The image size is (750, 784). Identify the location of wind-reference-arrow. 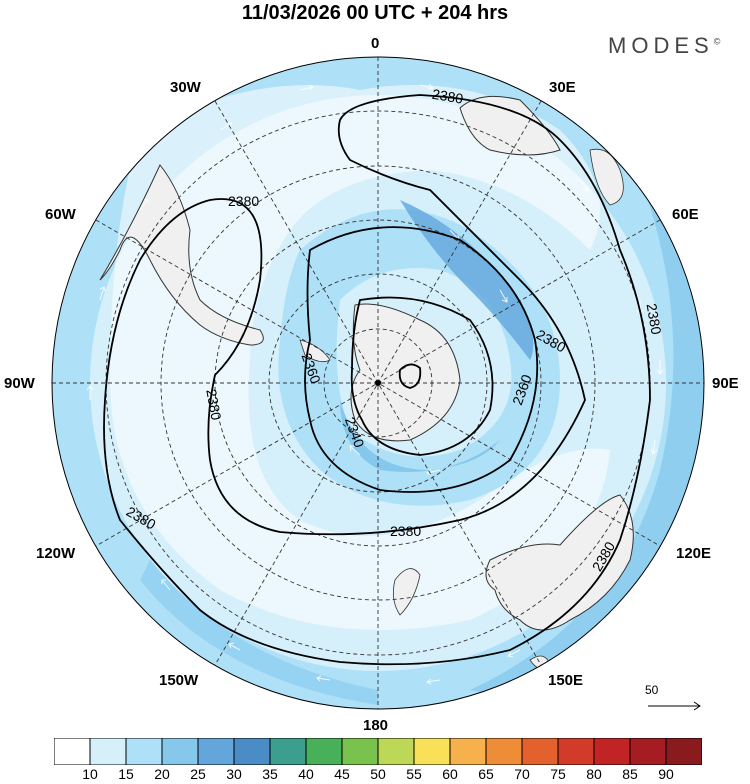
(674, 706).